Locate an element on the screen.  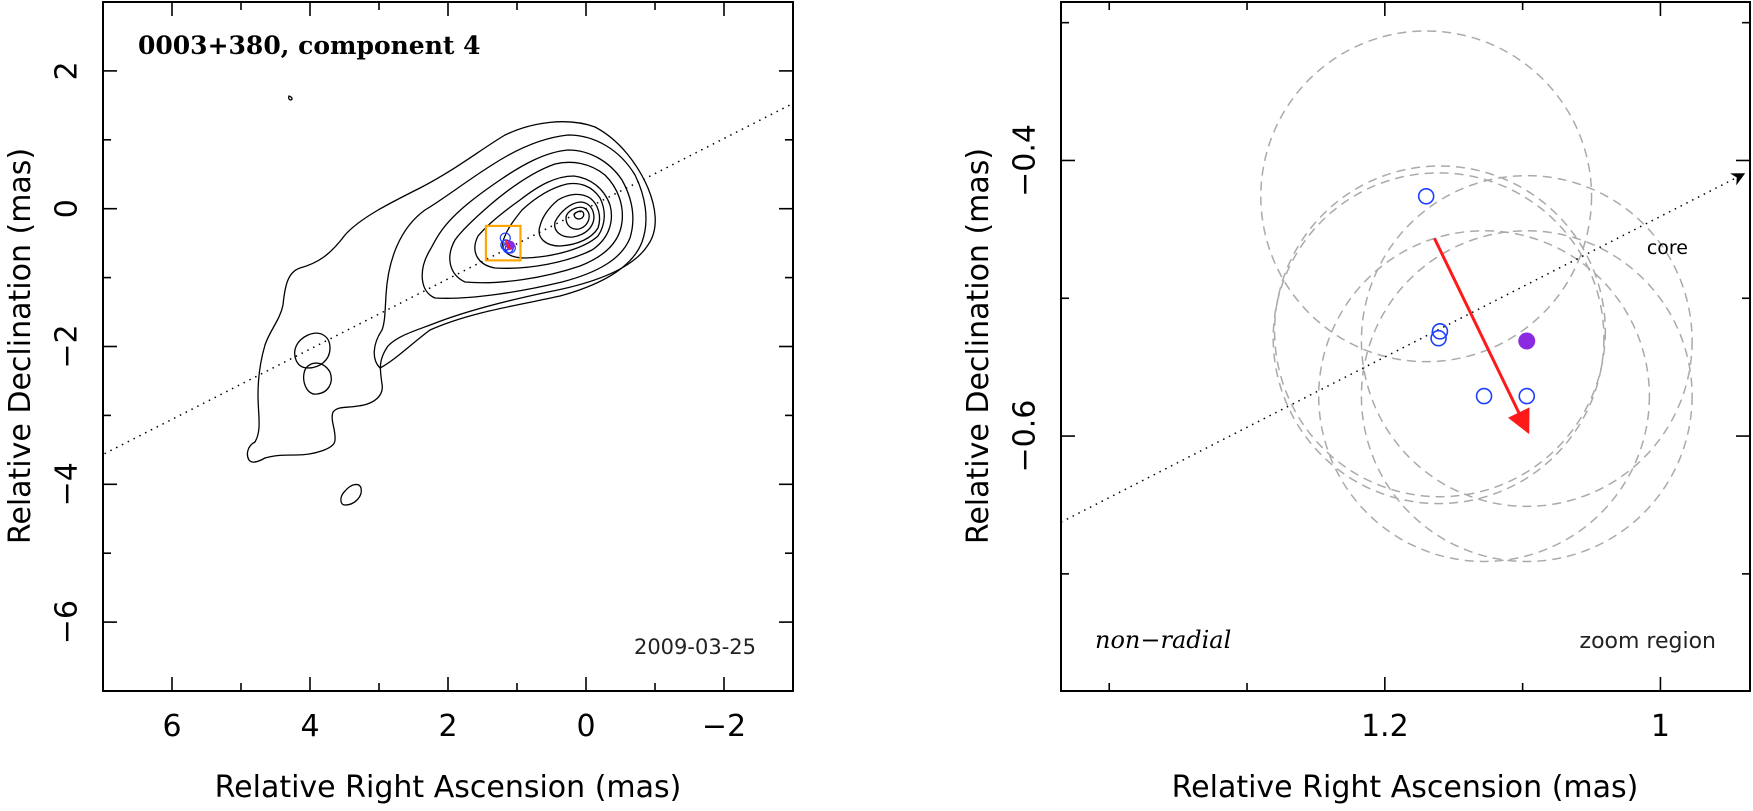
left-x-axis-label: Relative Right Ascension (mas) is located at coordinates (448, 787).